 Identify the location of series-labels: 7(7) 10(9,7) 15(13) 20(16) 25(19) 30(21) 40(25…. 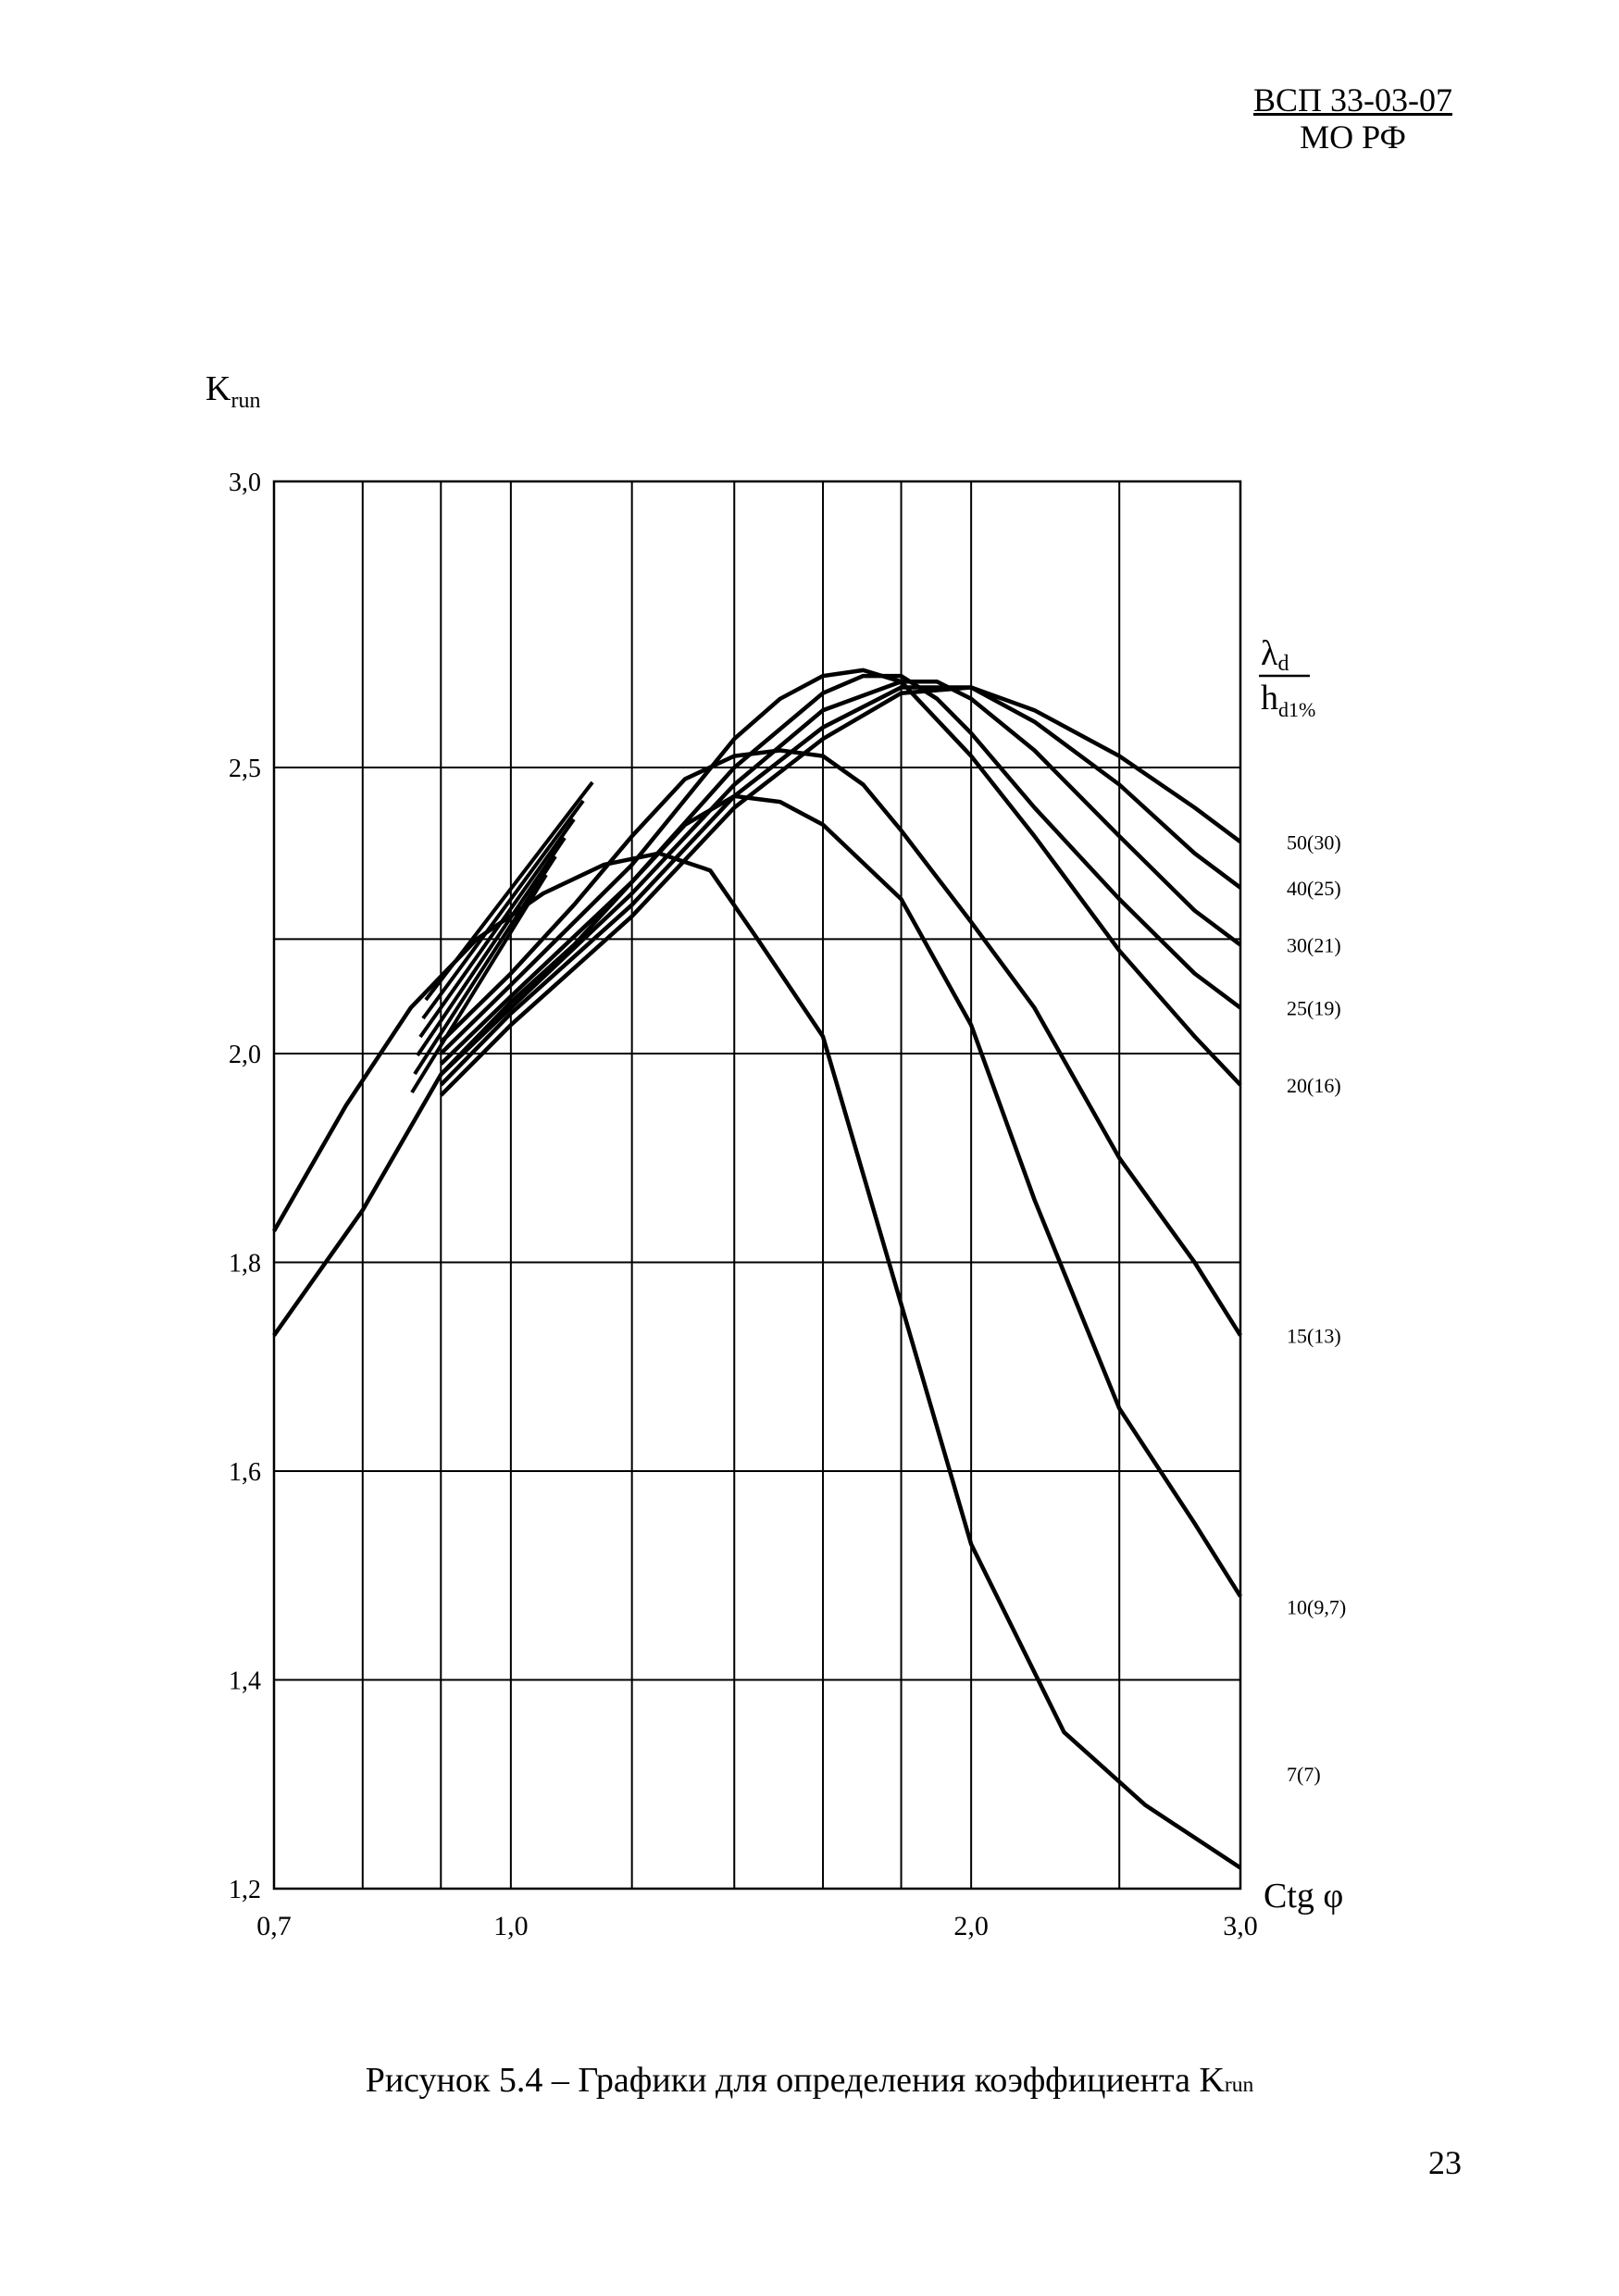
(1317, 1308).